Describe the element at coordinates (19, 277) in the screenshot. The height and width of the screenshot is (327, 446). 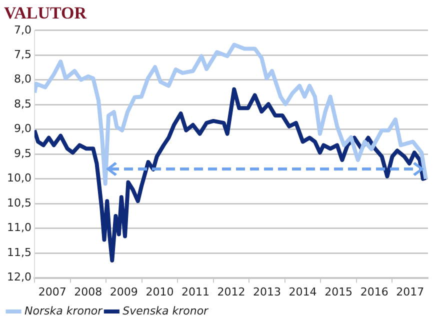
I see `y-tick-label: 12,0` at that location.